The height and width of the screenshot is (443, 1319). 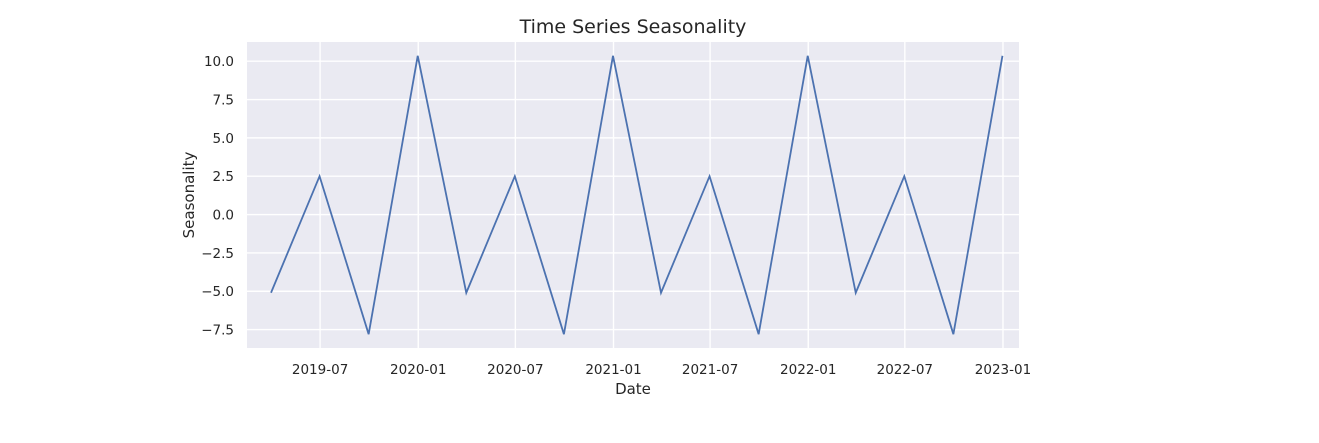 I want to click on y-tick-label: −5.0, so click(x=217, y=292).